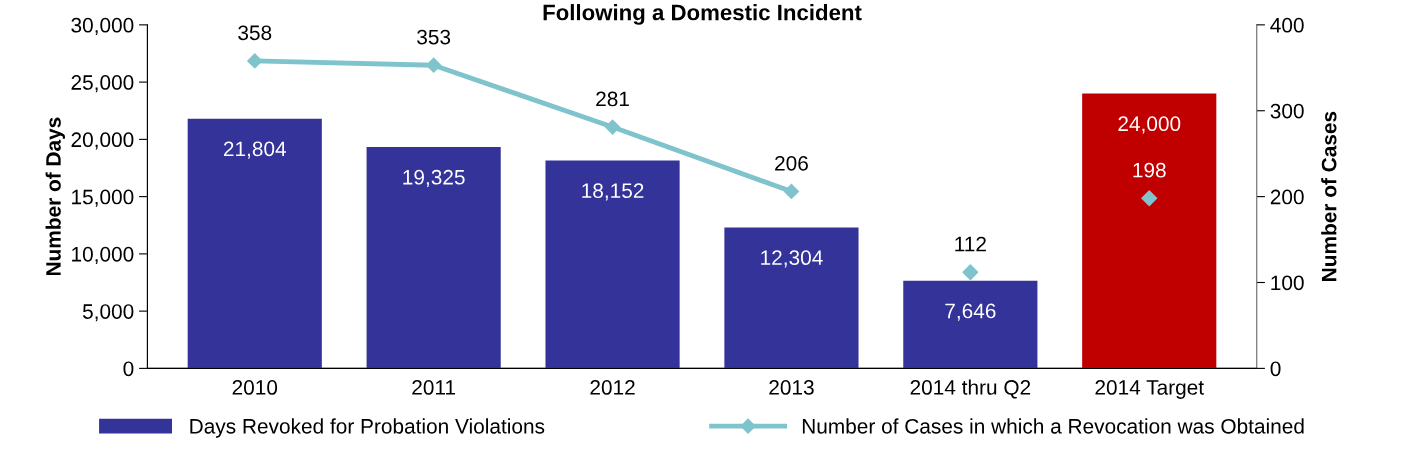 The width and height of the screenshot is (1404, 452). I want to click on data-label: 18,152, so click(613, 192).